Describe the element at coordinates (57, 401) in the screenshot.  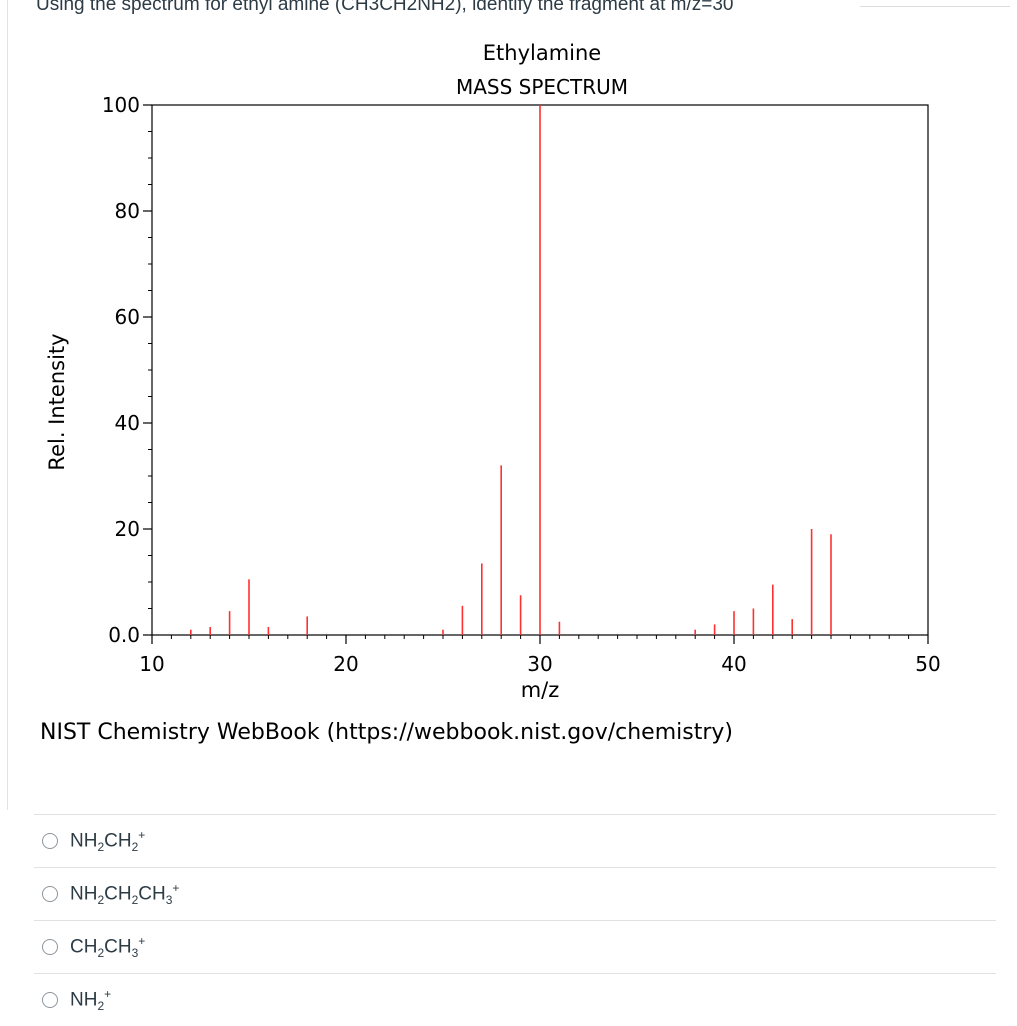
I see `y-axis-label: Rel. Intensity` at that location.